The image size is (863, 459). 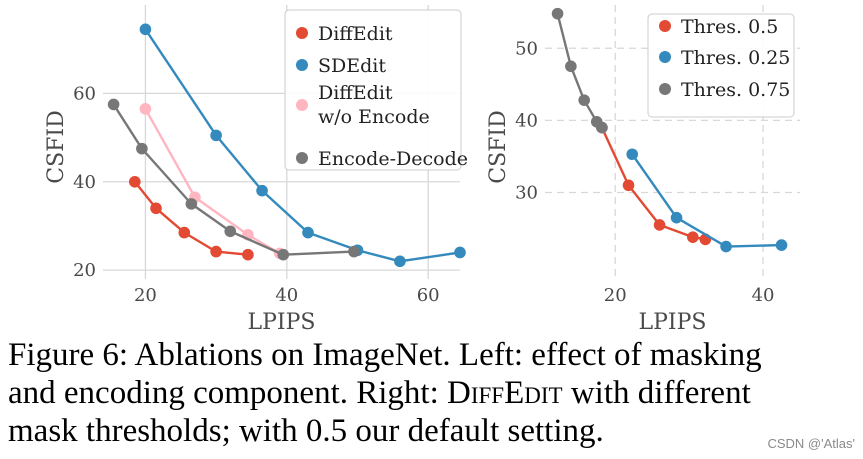 I want to click on x-tick-label: 60, so click(x=428, y=295).